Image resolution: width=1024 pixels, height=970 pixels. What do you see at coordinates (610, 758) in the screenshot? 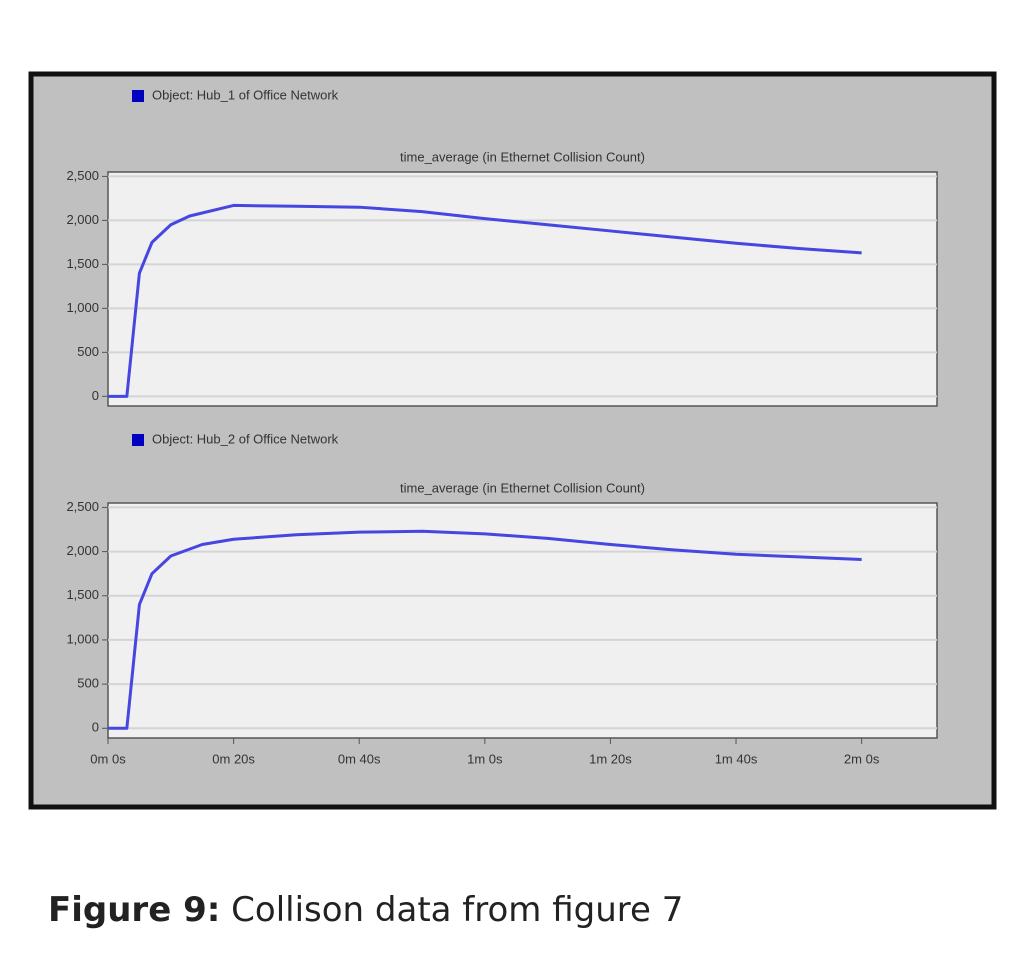
I see `x-tick-label: 1m 20s` at bounding box center [610, 758].